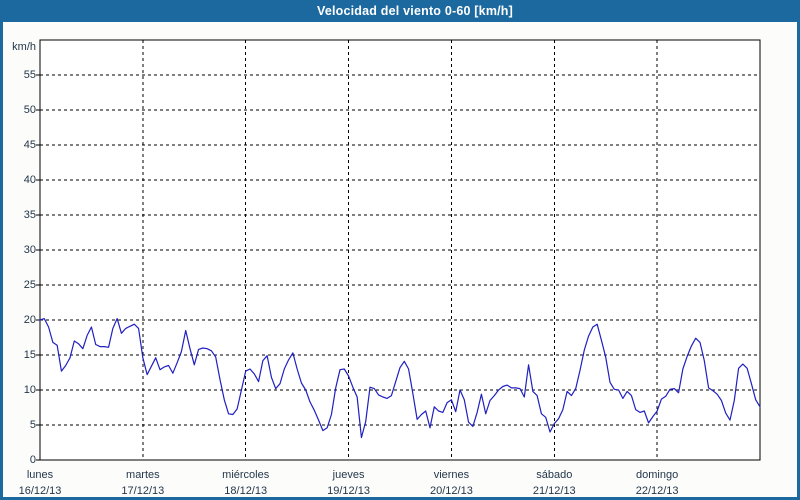  What do you see at coordinates (143, 491) in the screenshot?
I see `date-label: 17/12/13` at bounding box center [143, 491].